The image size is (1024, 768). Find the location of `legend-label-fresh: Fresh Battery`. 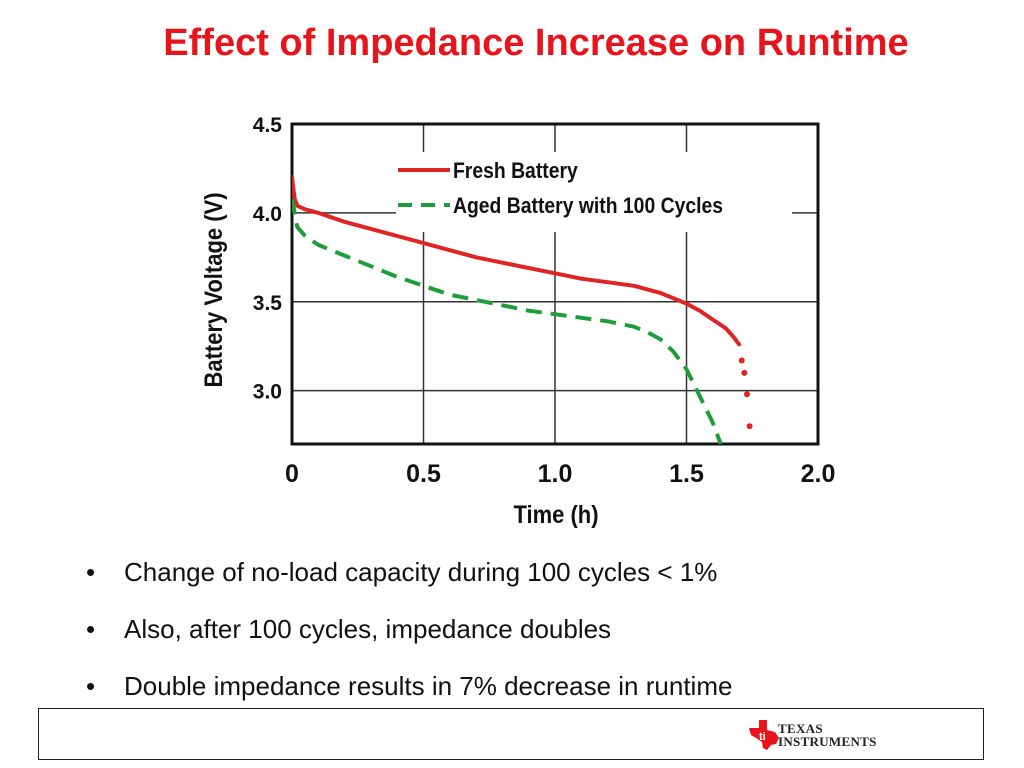

legend-label-fresh: Fresh Battery is located at coordinates (515, 171).